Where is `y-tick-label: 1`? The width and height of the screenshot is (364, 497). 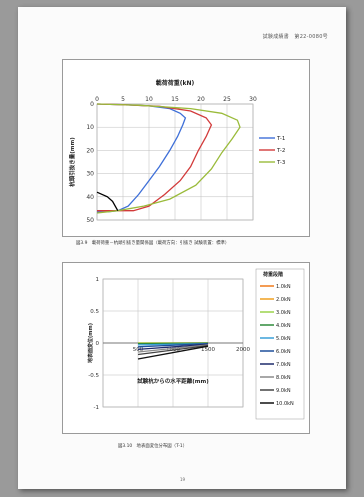 y-tick-label: 1 is located at coordinates (98, 280).